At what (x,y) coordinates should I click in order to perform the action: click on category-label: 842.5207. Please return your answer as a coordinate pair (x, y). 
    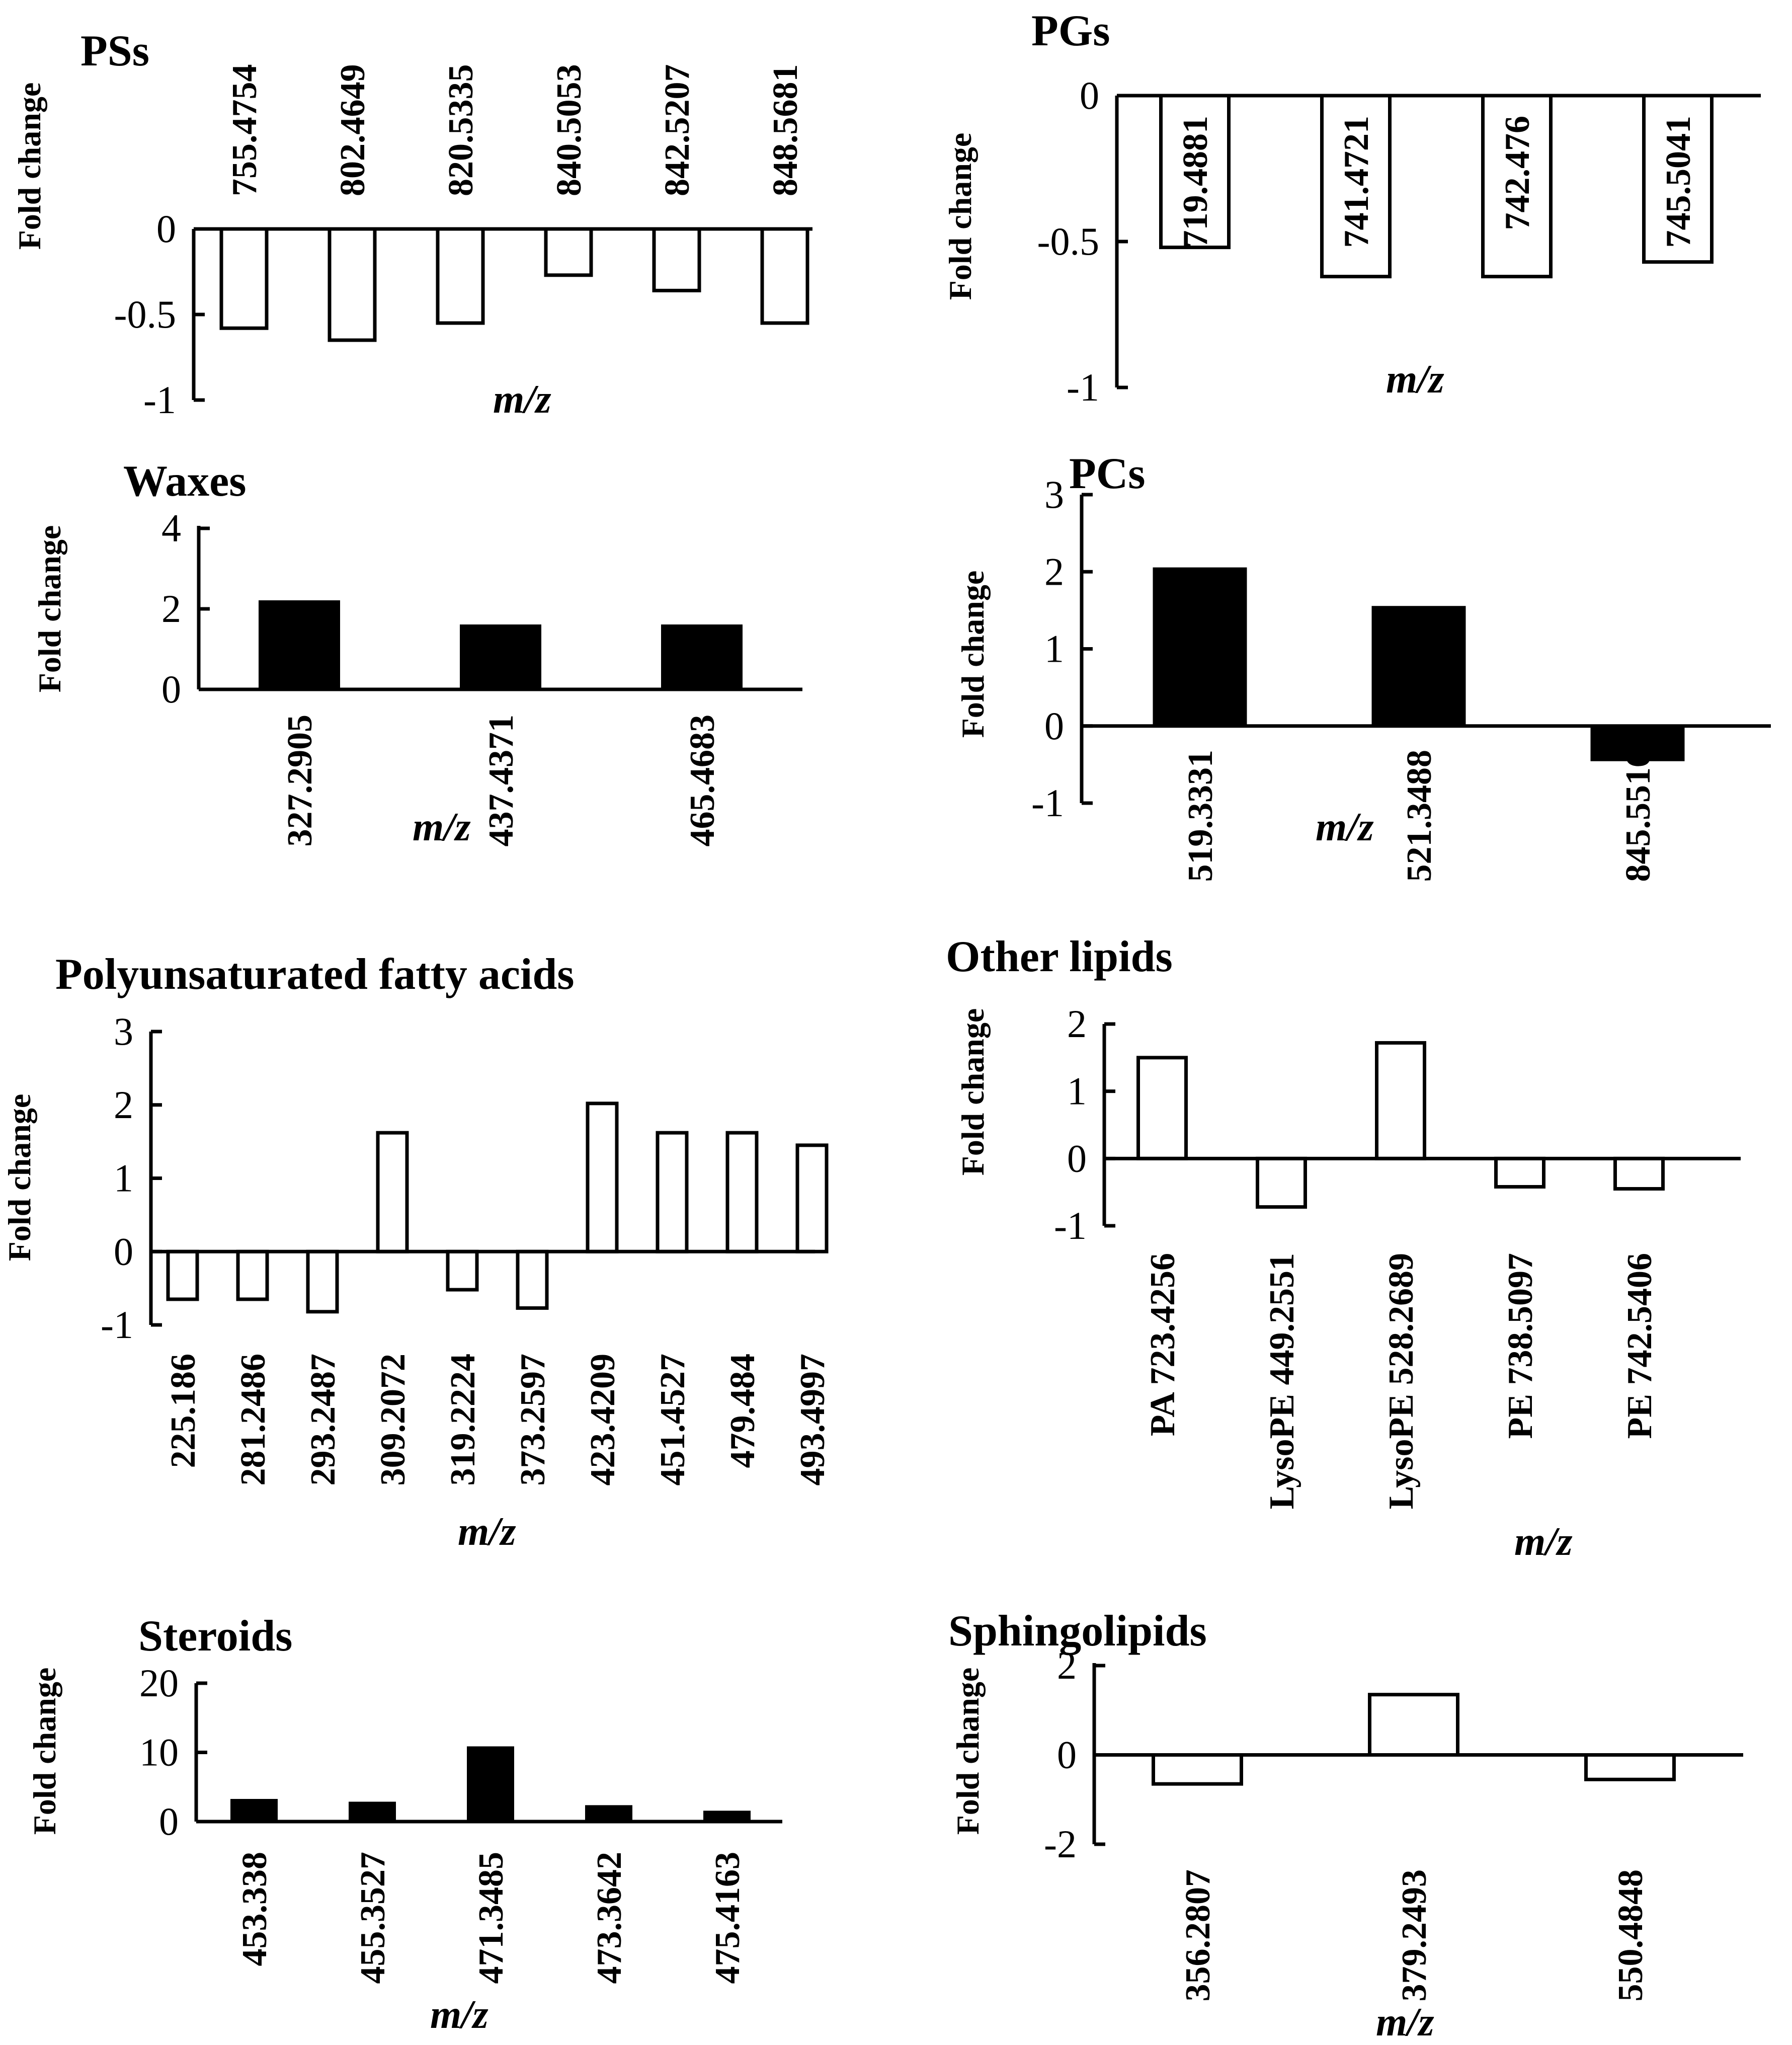
    Looking at the image, I should click on (677, 130).